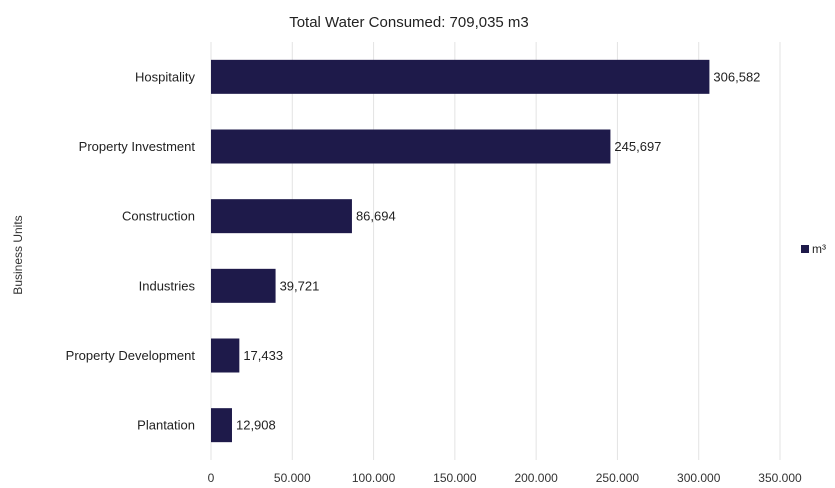 Image resolution: width=835 pixels, height=488 pixels. I want to click on value-label: 245,697, so click(637, 146).